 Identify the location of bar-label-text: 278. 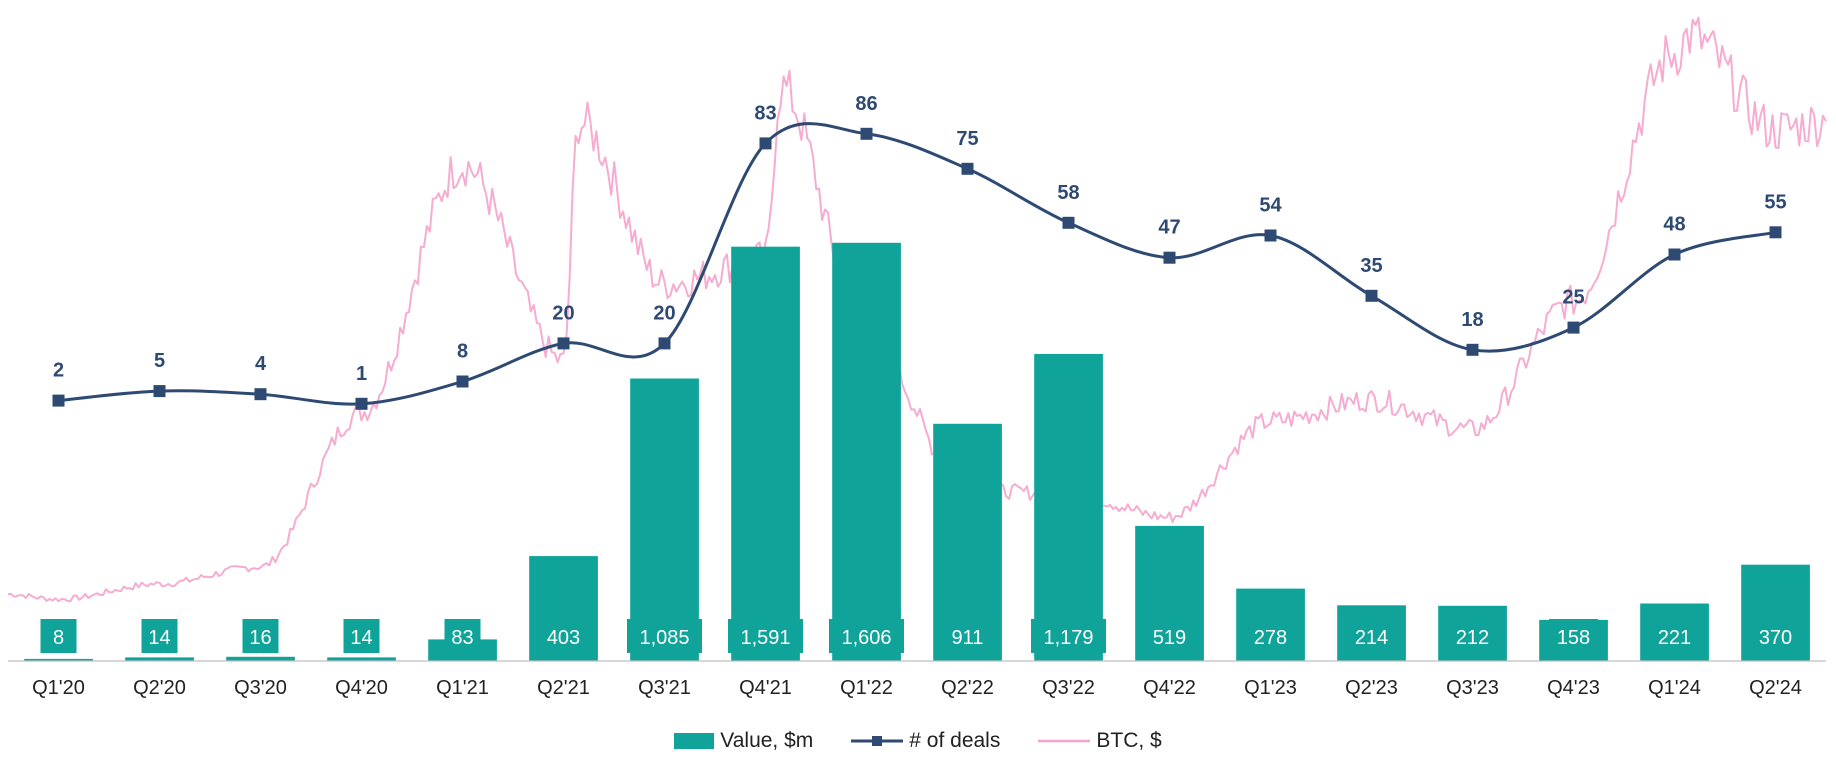
(1270, 638).